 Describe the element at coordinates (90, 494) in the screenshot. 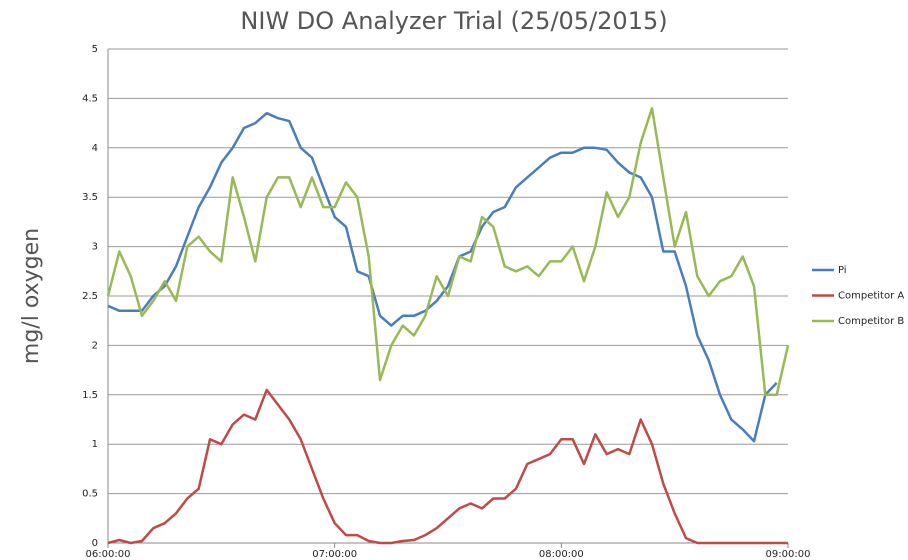

I see `y-tick-label: 0.5` at that location.